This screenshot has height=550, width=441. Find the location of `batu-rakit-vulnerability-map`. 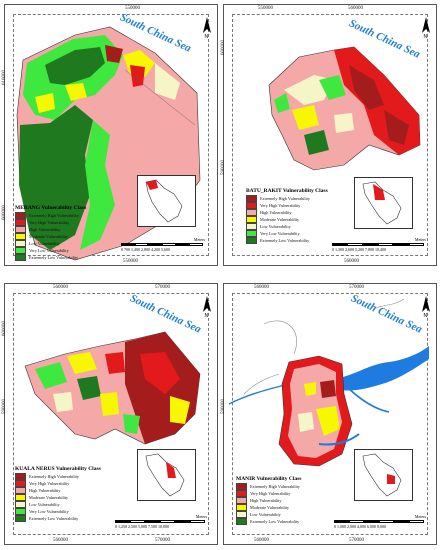

batu-rakit-vulnerability-map is located at coordinates (344, 108).